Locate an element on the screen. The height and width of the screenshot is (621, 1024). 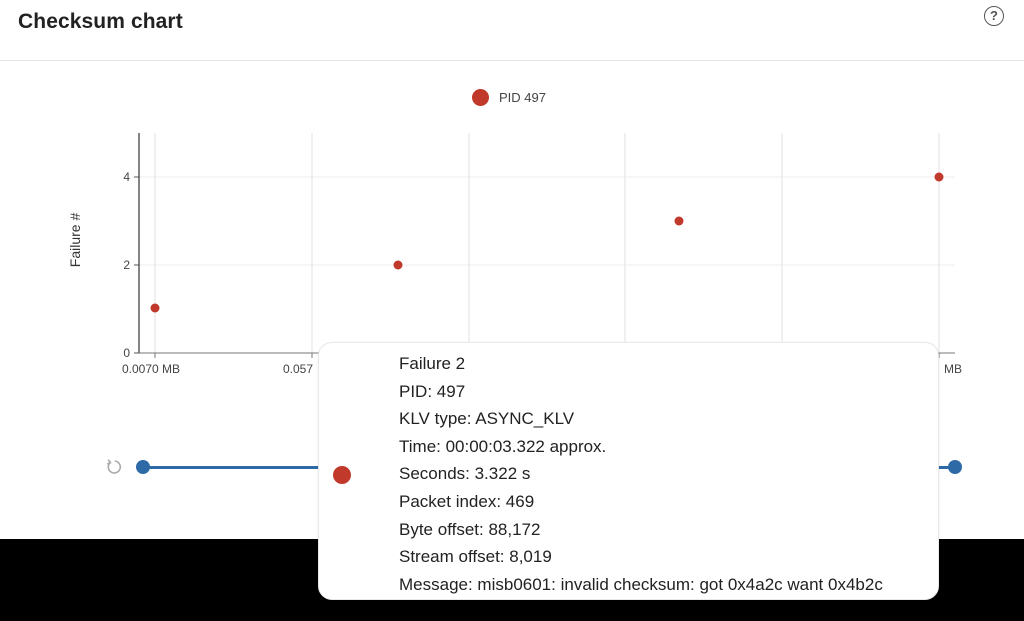
y-axis-label: Failure # is located at coordinates (75, 240).